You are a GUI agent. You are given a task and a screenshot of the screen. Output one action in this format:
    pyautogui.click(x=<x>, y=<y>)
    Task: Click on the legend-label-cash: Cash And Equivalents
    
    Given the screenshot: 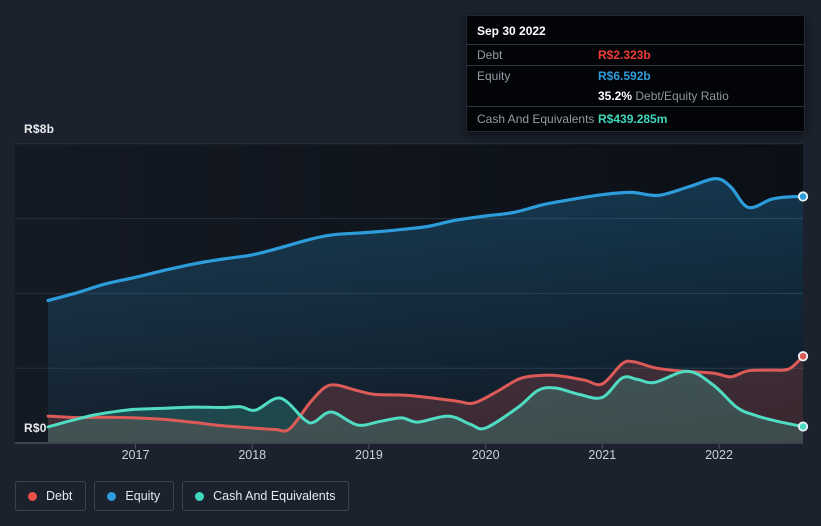 What is the action you would take?
    pyautogui.click(x=274, y=496)
    